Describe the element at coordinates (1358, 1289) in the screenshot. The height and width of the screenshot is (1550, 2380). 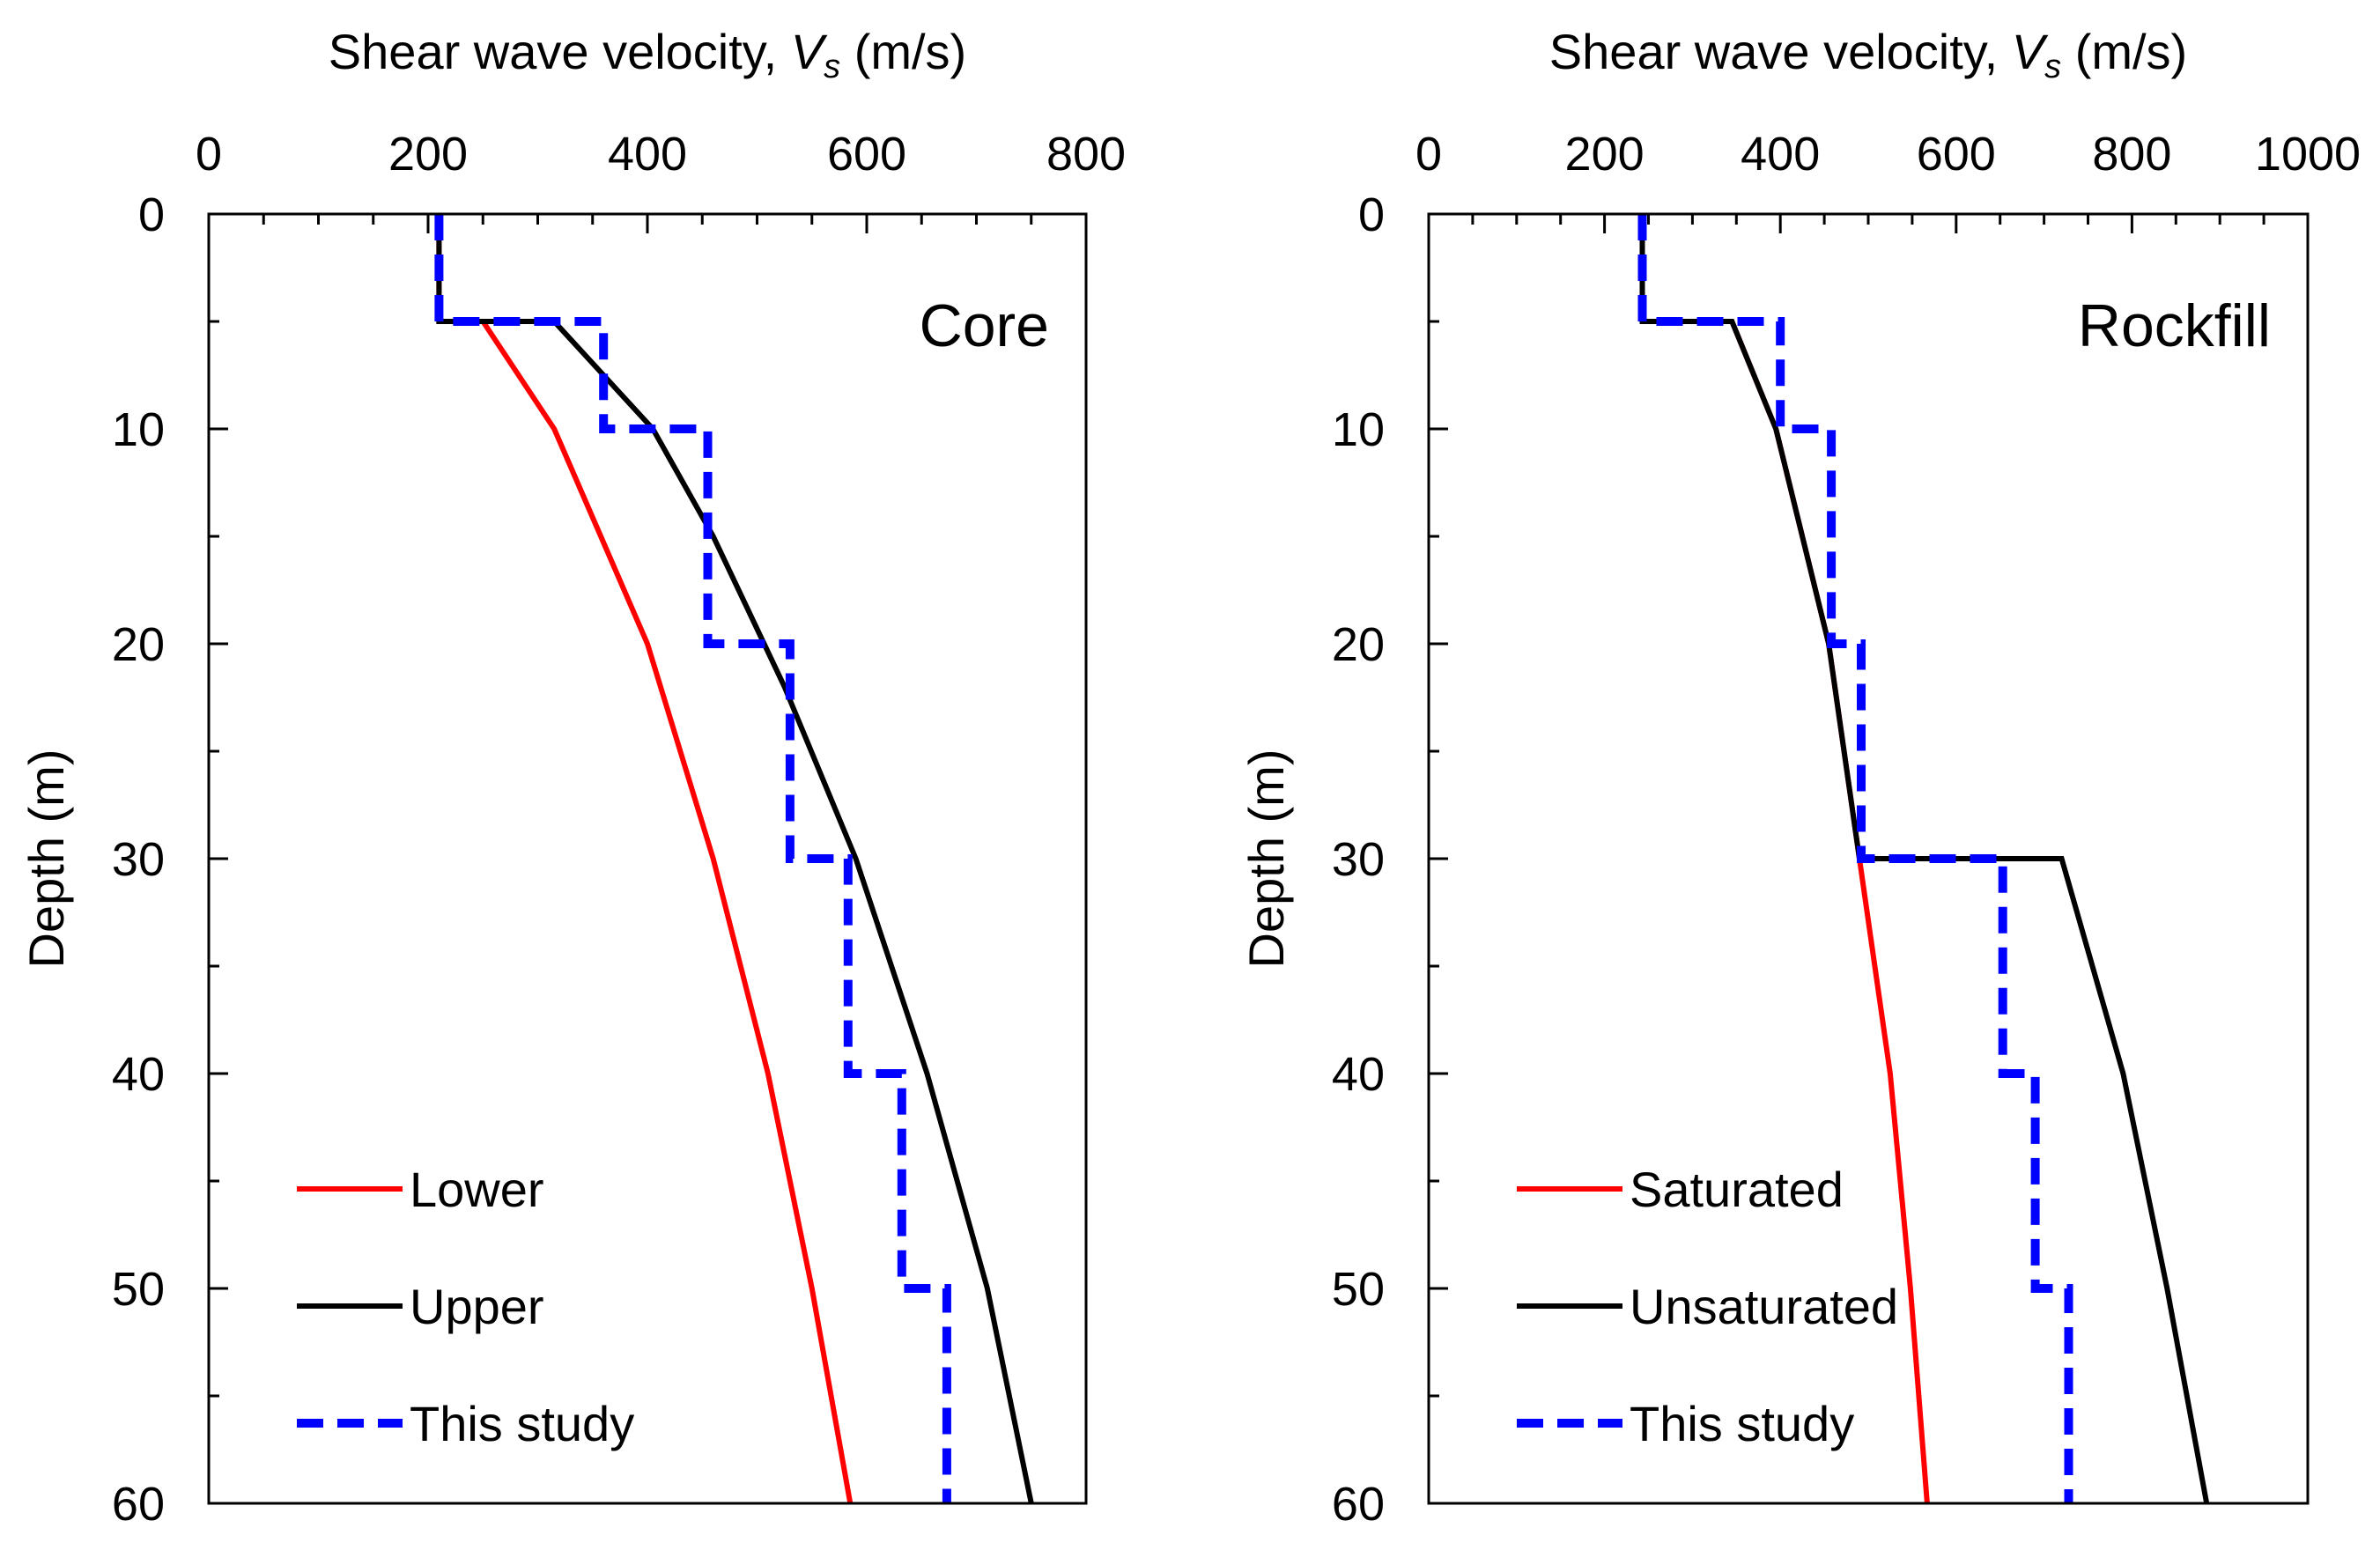
I see `rockfill-y-tick-label-50: 50` at that location.